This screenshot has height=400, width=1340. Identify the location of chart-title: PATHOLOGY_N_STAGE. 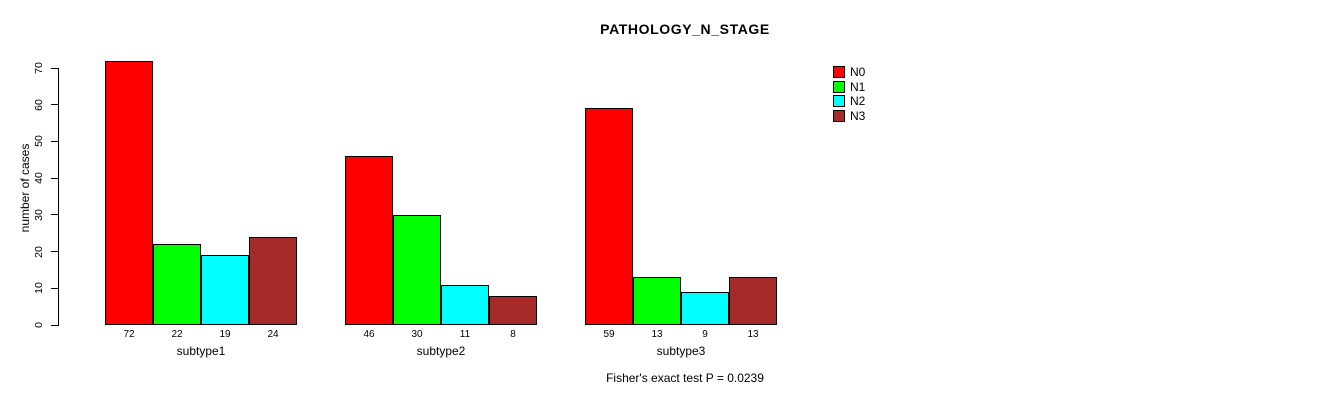
(685, 29).